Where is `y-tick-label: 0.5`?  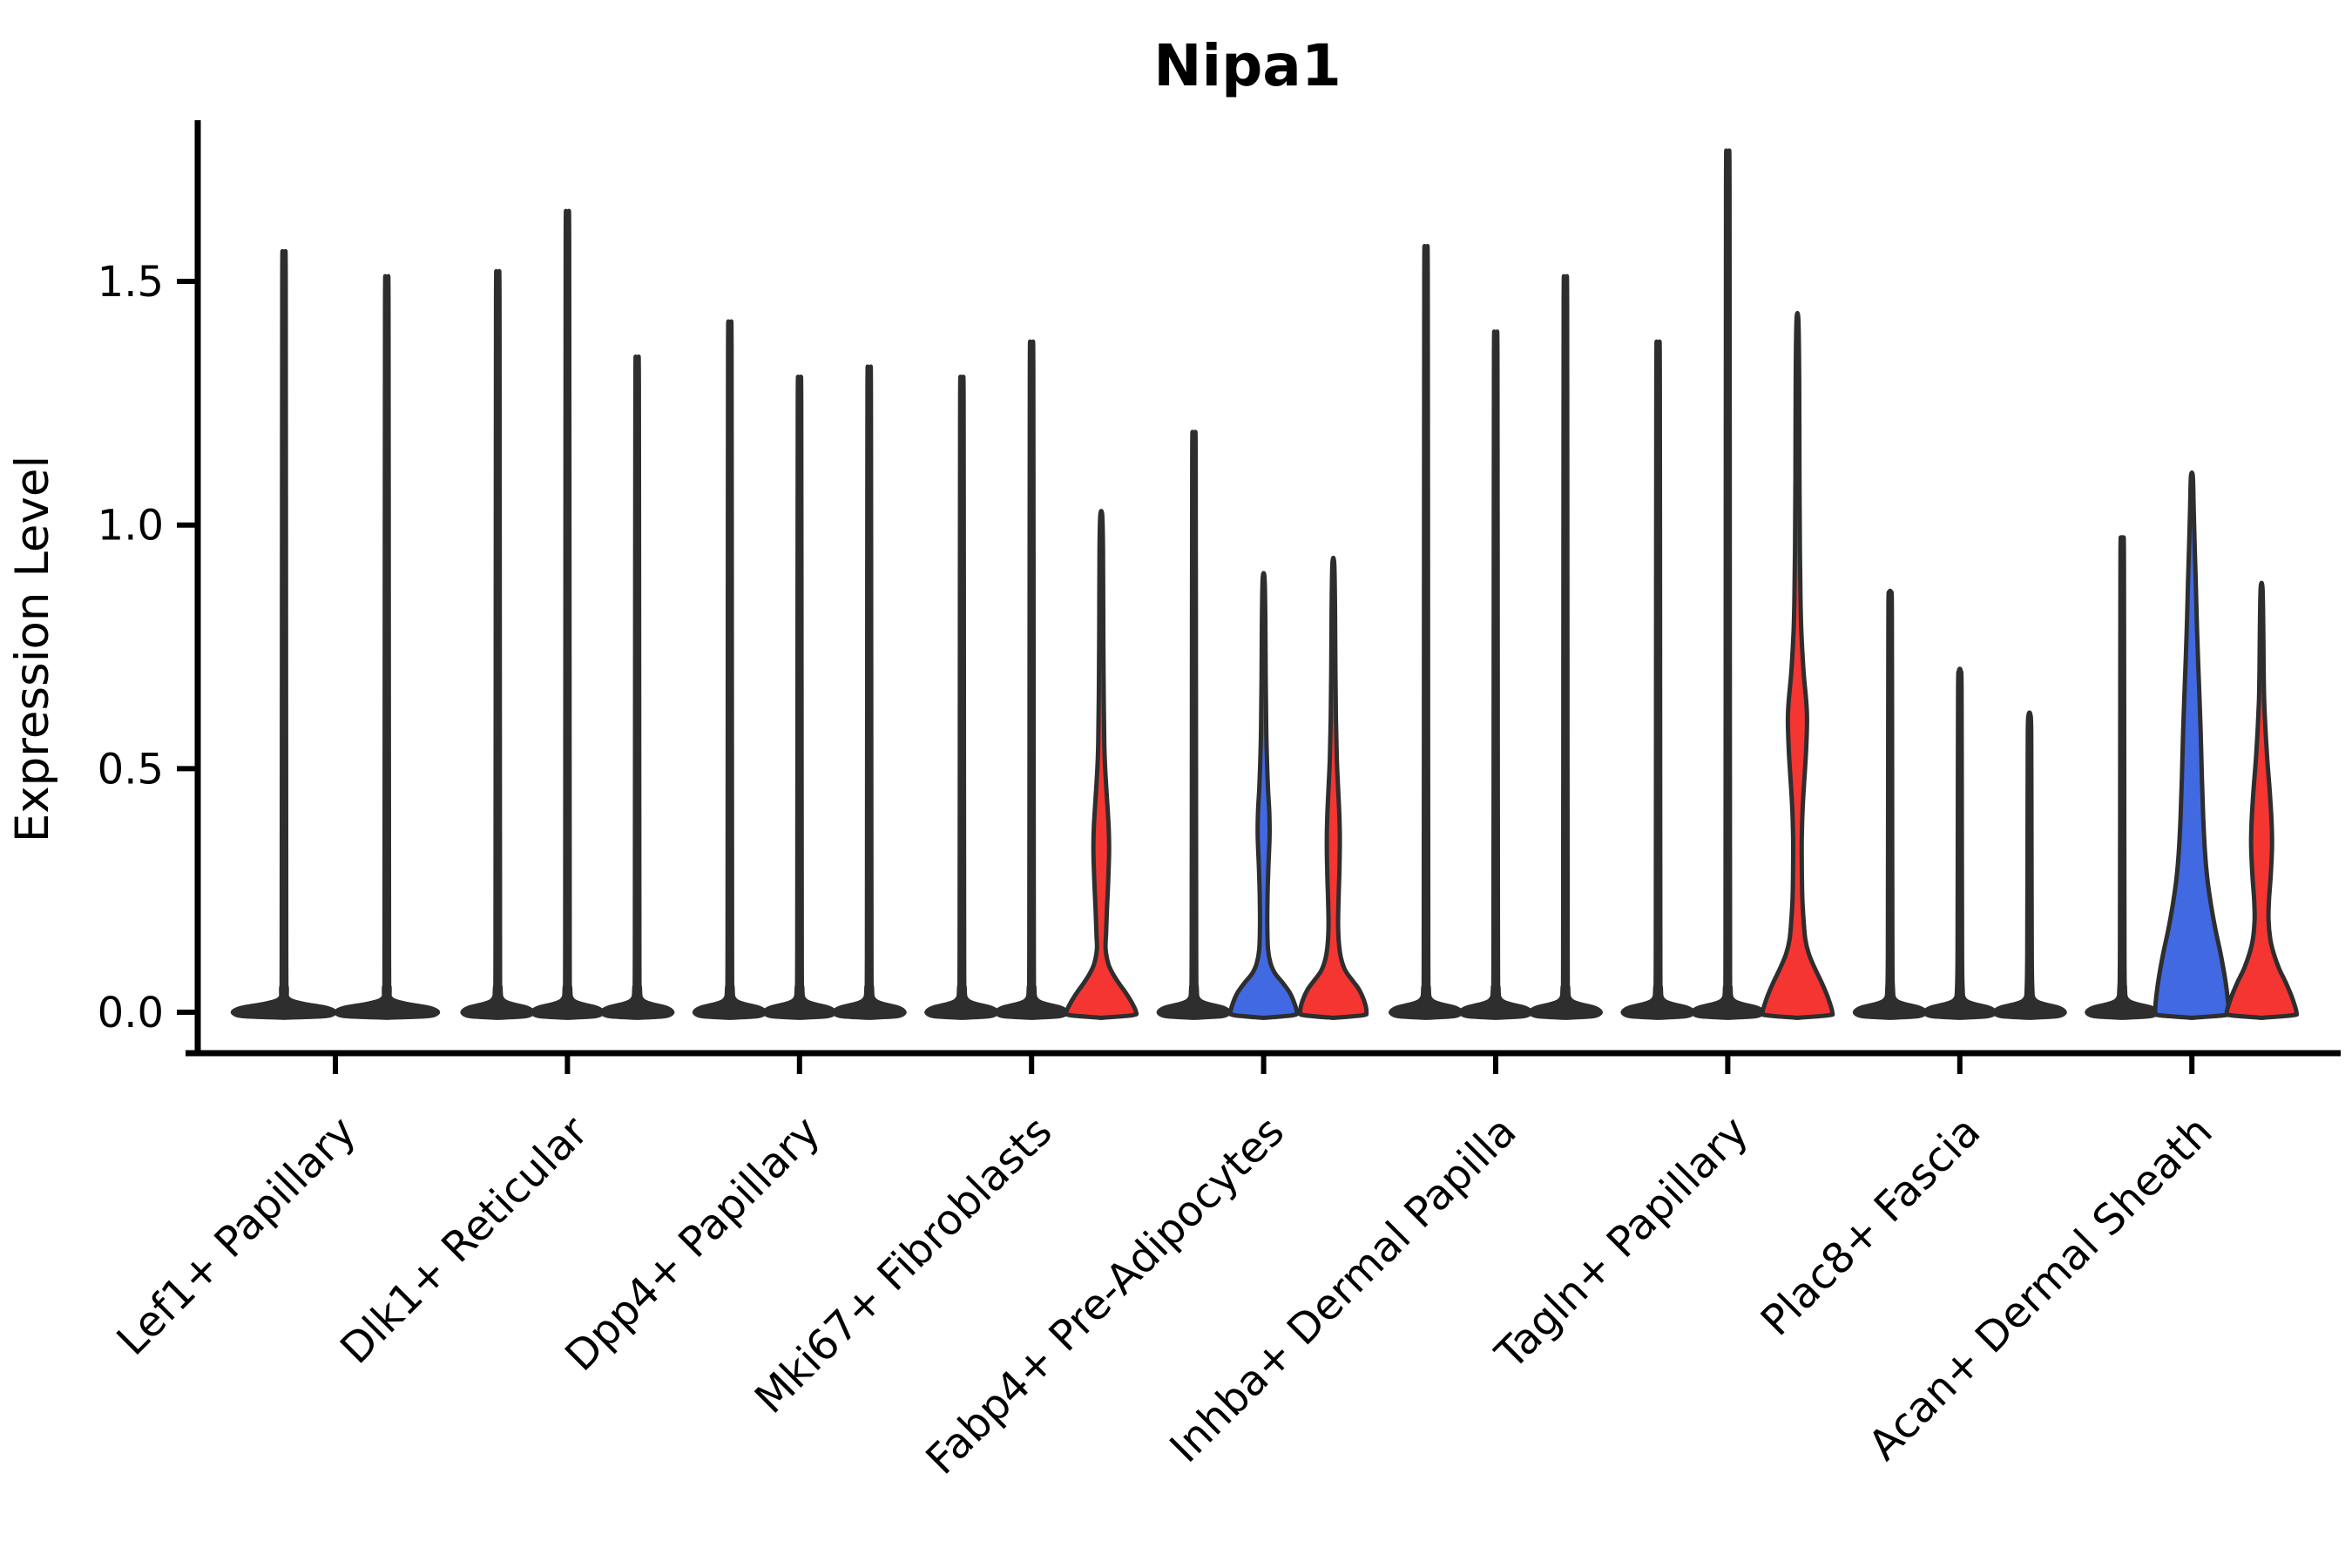 y-tick-label: 0.5 is located at coordinates (131, 769).